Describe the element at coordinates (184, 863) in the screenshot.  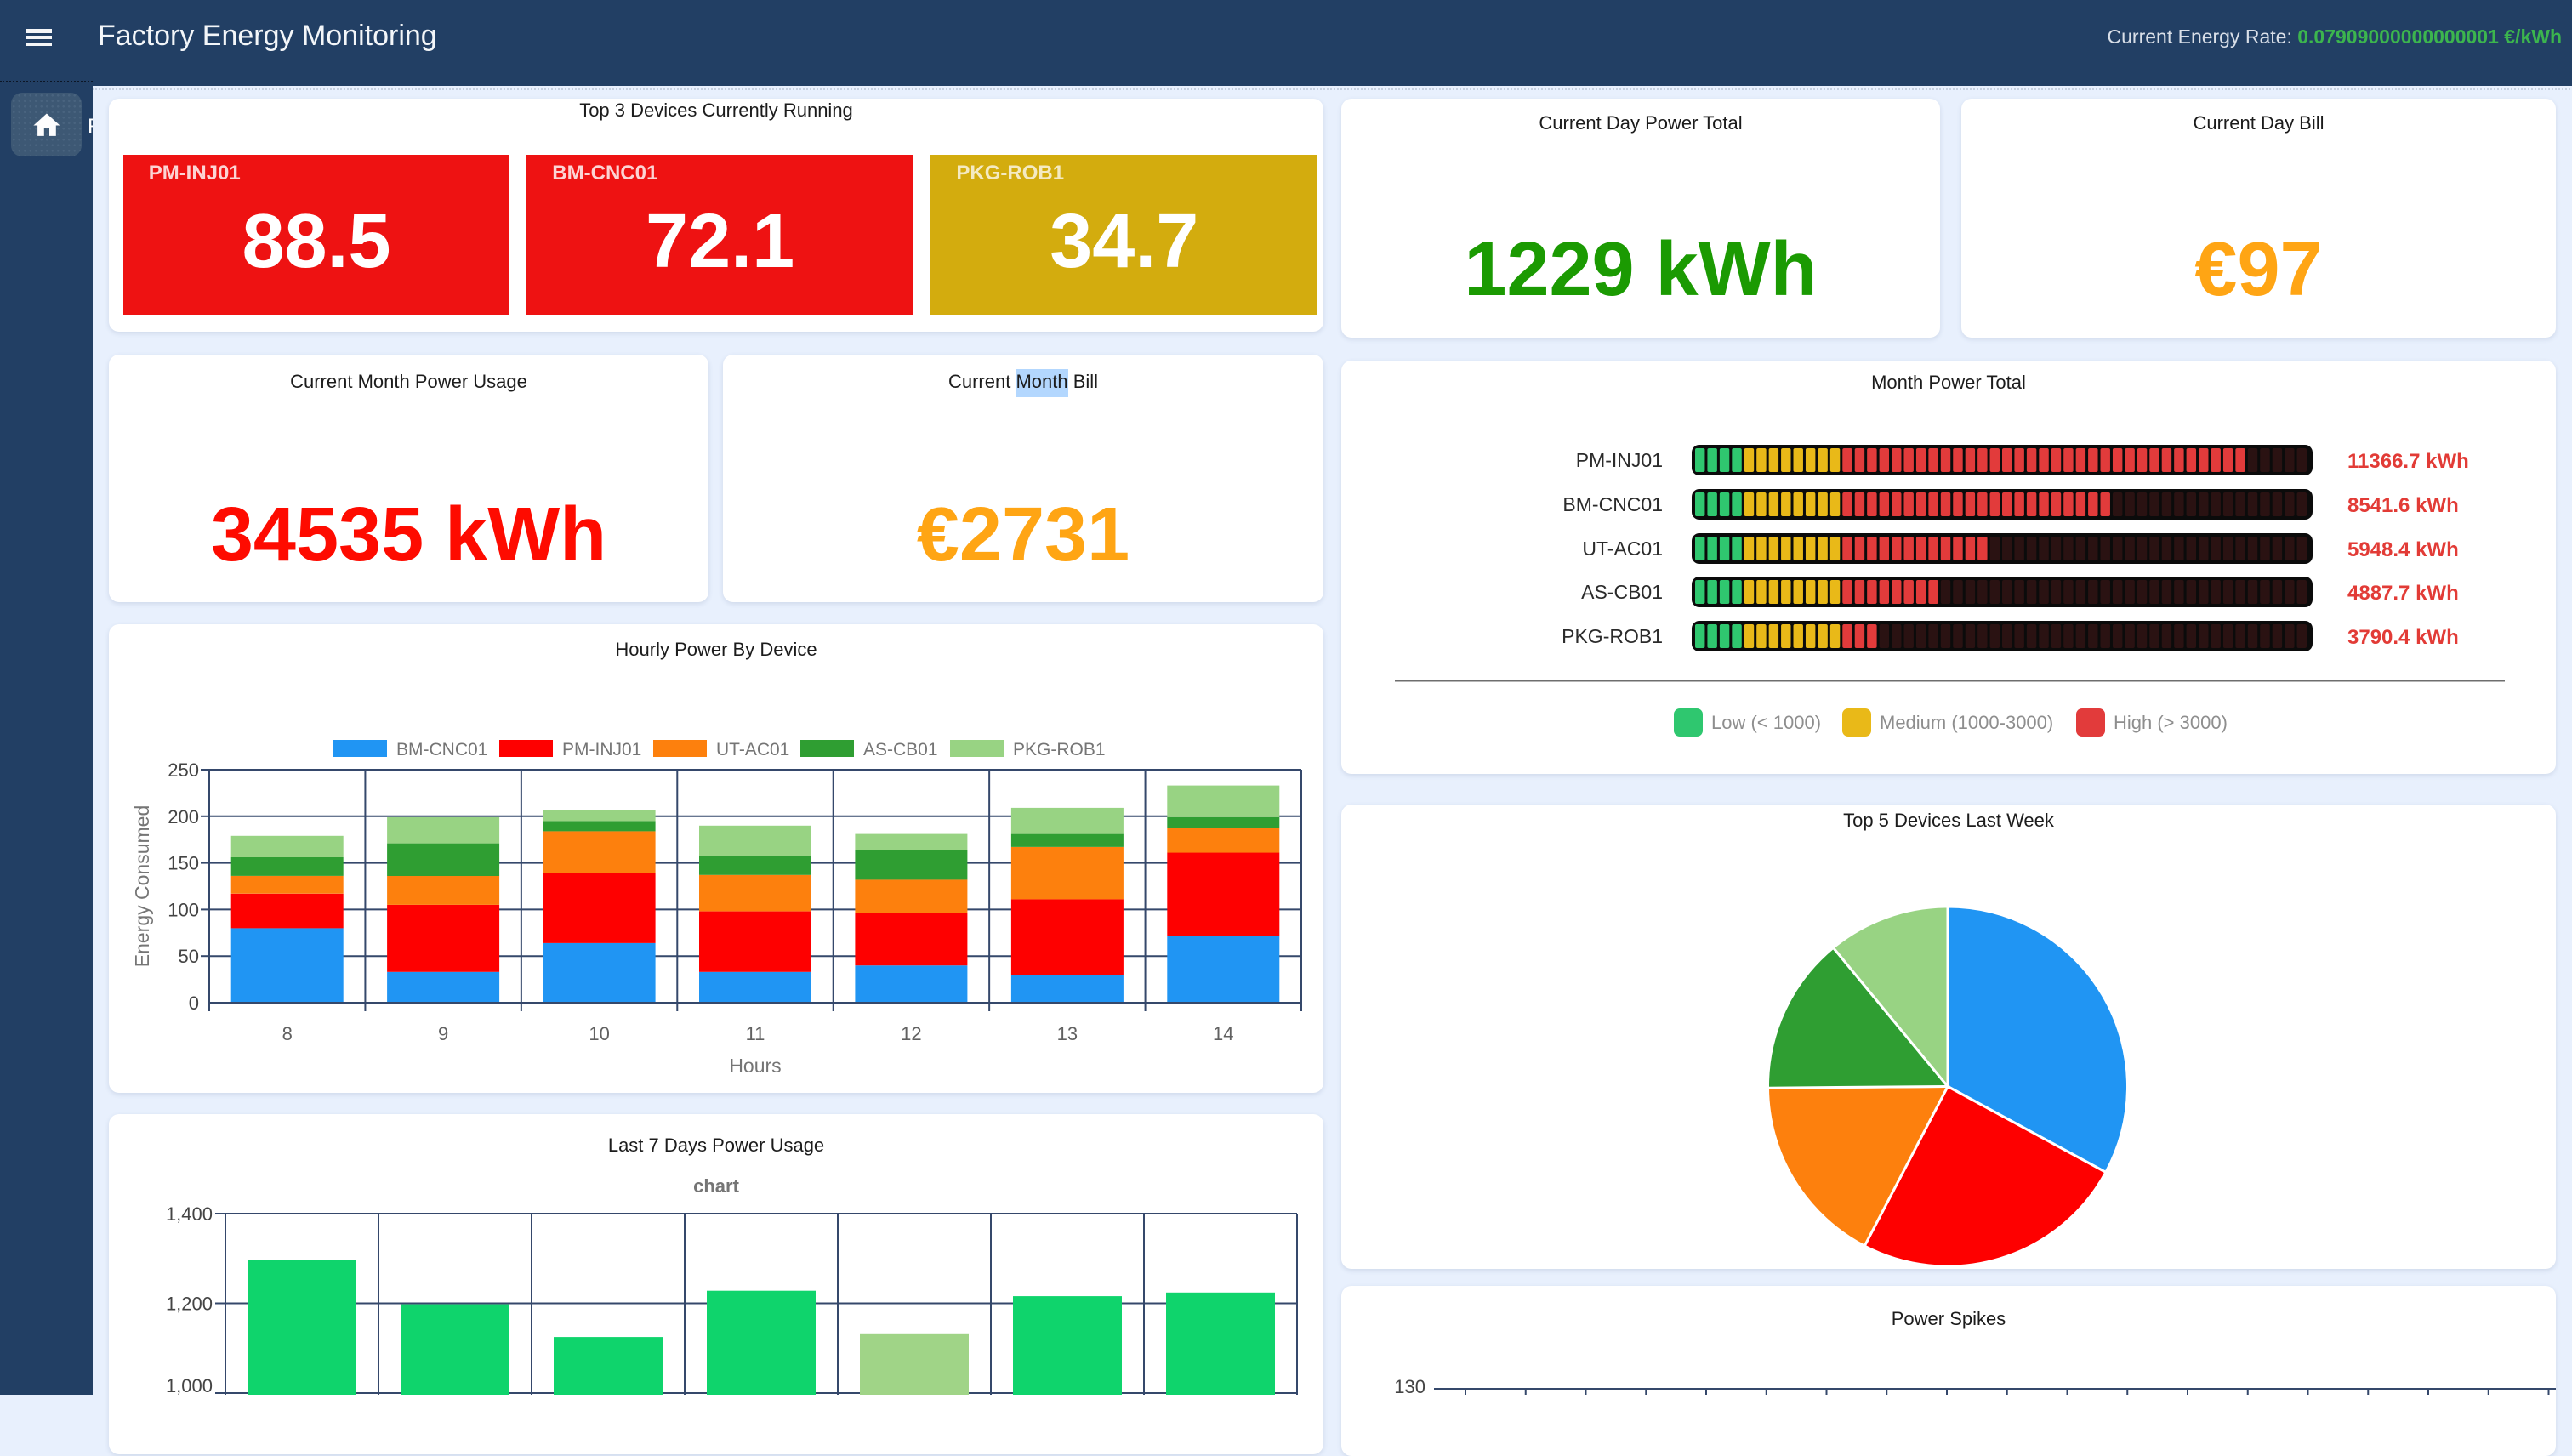
I see `svg-text: 150` at that location.